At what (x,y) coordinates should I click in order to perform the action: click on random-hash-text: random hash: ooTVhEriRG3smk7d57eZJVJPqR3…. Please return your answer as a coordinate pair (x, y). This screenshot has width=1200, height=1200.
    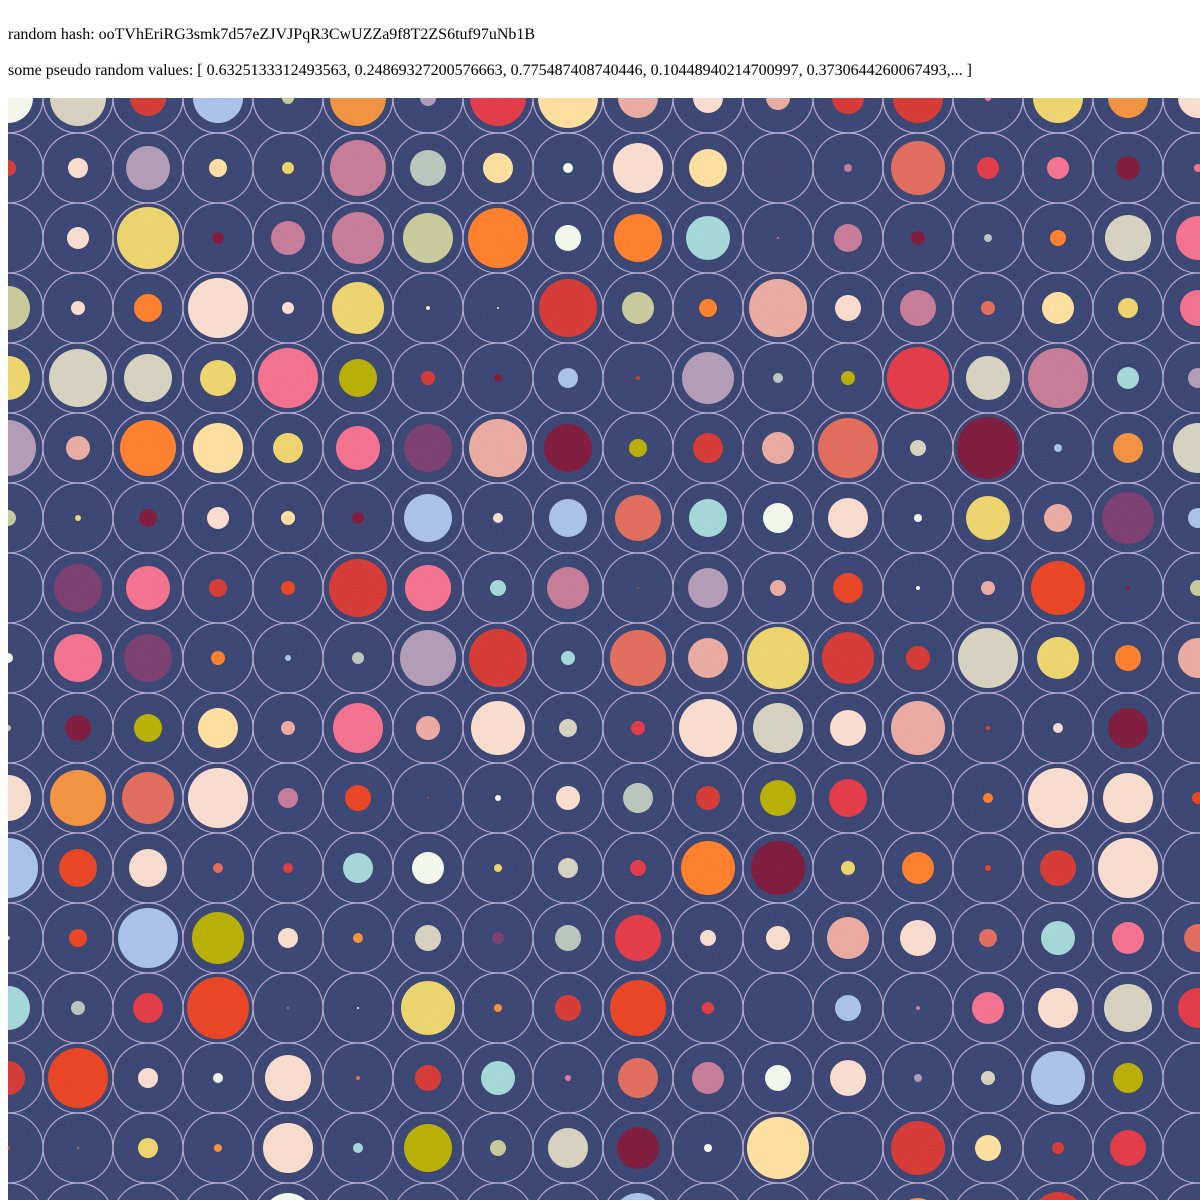
    Looking at the image, I should click on (272, 34).